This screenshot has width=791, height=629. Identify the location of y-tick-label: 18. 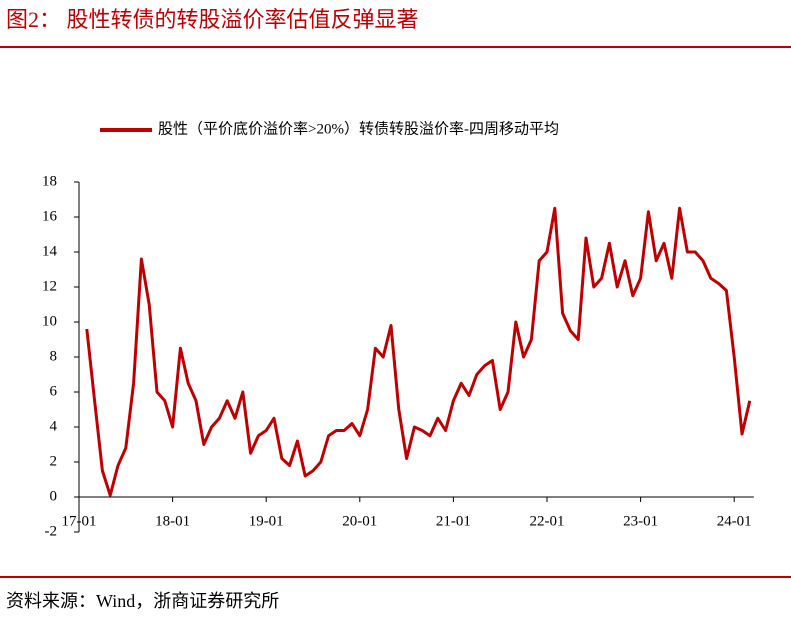
(49, 181).